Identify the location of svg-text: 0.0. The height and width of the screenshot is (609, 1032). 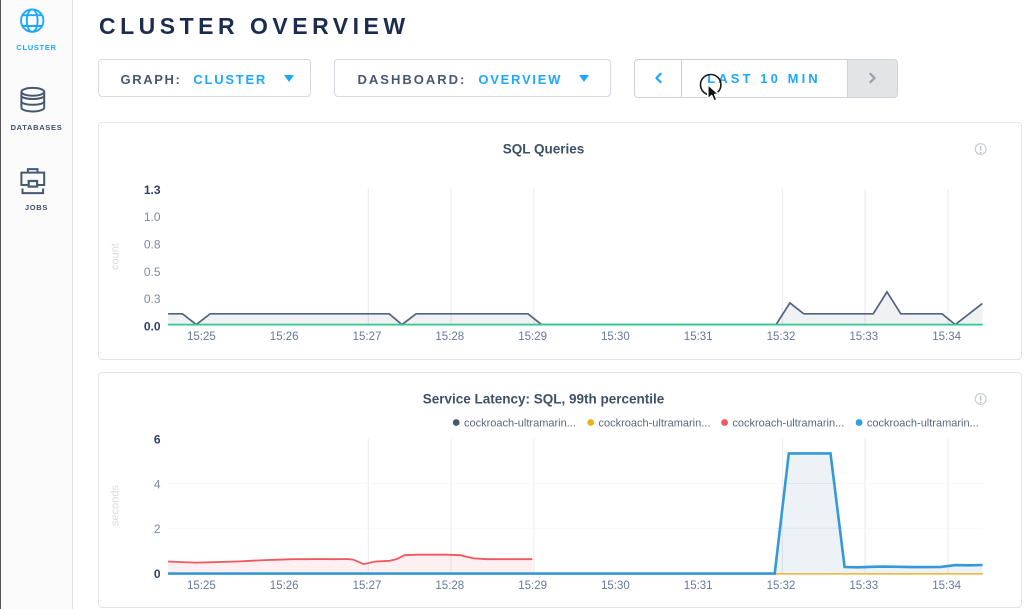
(151, 326).